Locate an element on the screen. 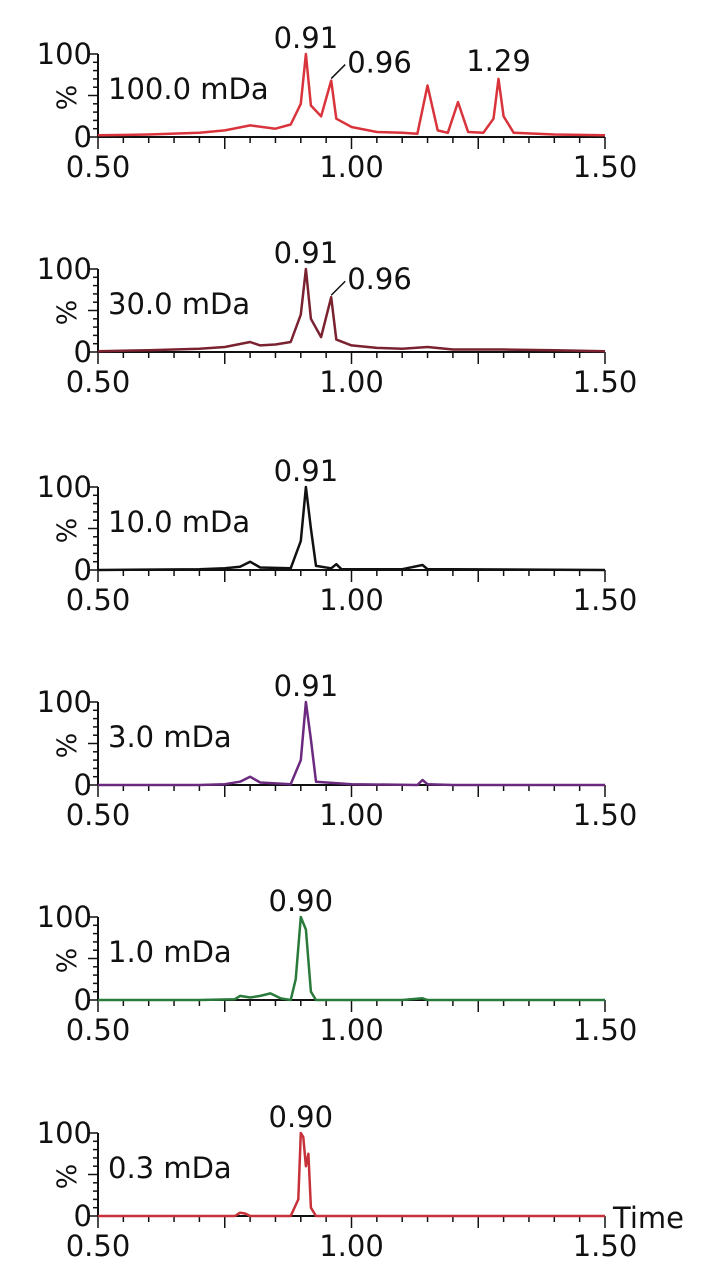 This screenshot has width=721, height=1280. mass-window-label: 10.0 mDa is located at coordinates (179, 522).